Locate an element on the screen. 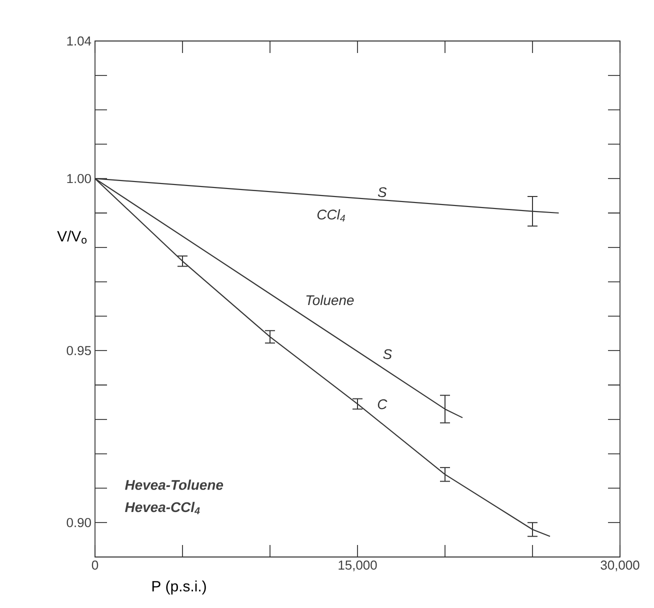  y-axis-title: V/V$_{o}$ is located at coordinates (72, 237).